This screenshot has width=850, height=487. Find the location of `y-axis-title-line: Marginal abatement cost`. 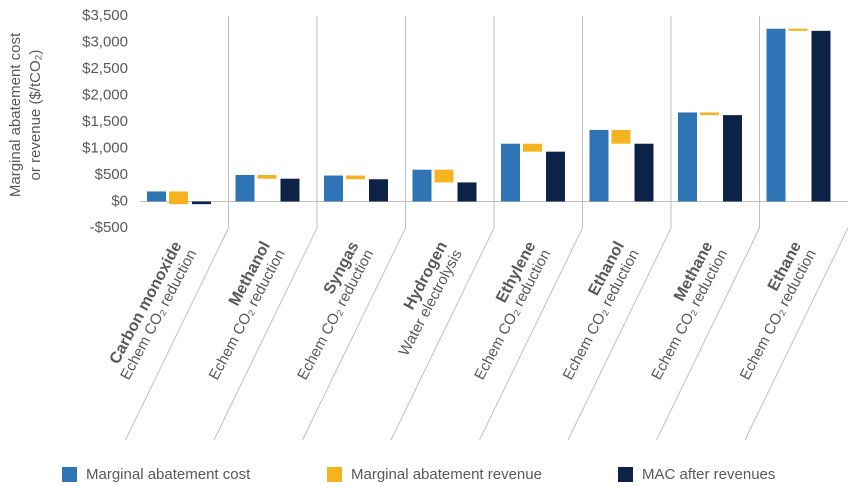

y-axis-title-line: Marginal abatement cost is located at coordinates (15, 114).